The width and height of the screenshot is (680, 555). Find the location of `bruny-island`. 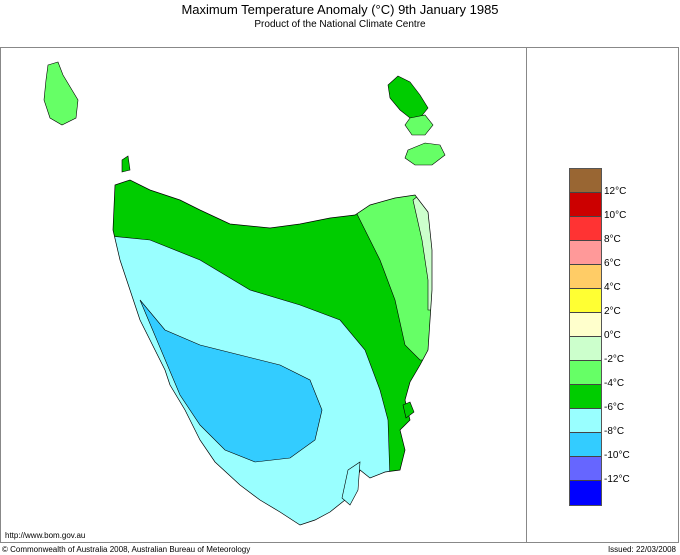

bruny-island is located at coordinates (351, 483).